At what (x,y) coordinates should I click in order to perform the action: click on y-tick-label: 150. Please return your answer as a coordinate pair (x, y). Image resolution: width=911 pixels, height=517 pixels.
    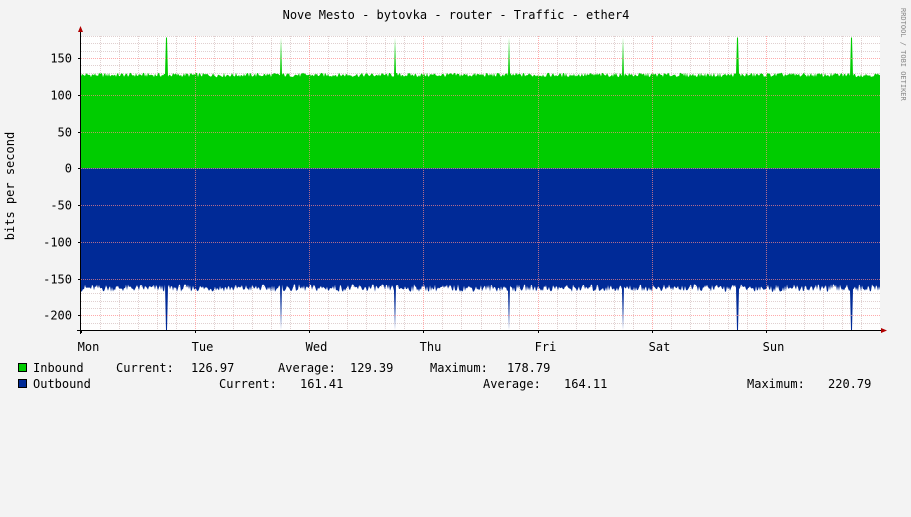
    Looking at the image, I should click on (61, 59).